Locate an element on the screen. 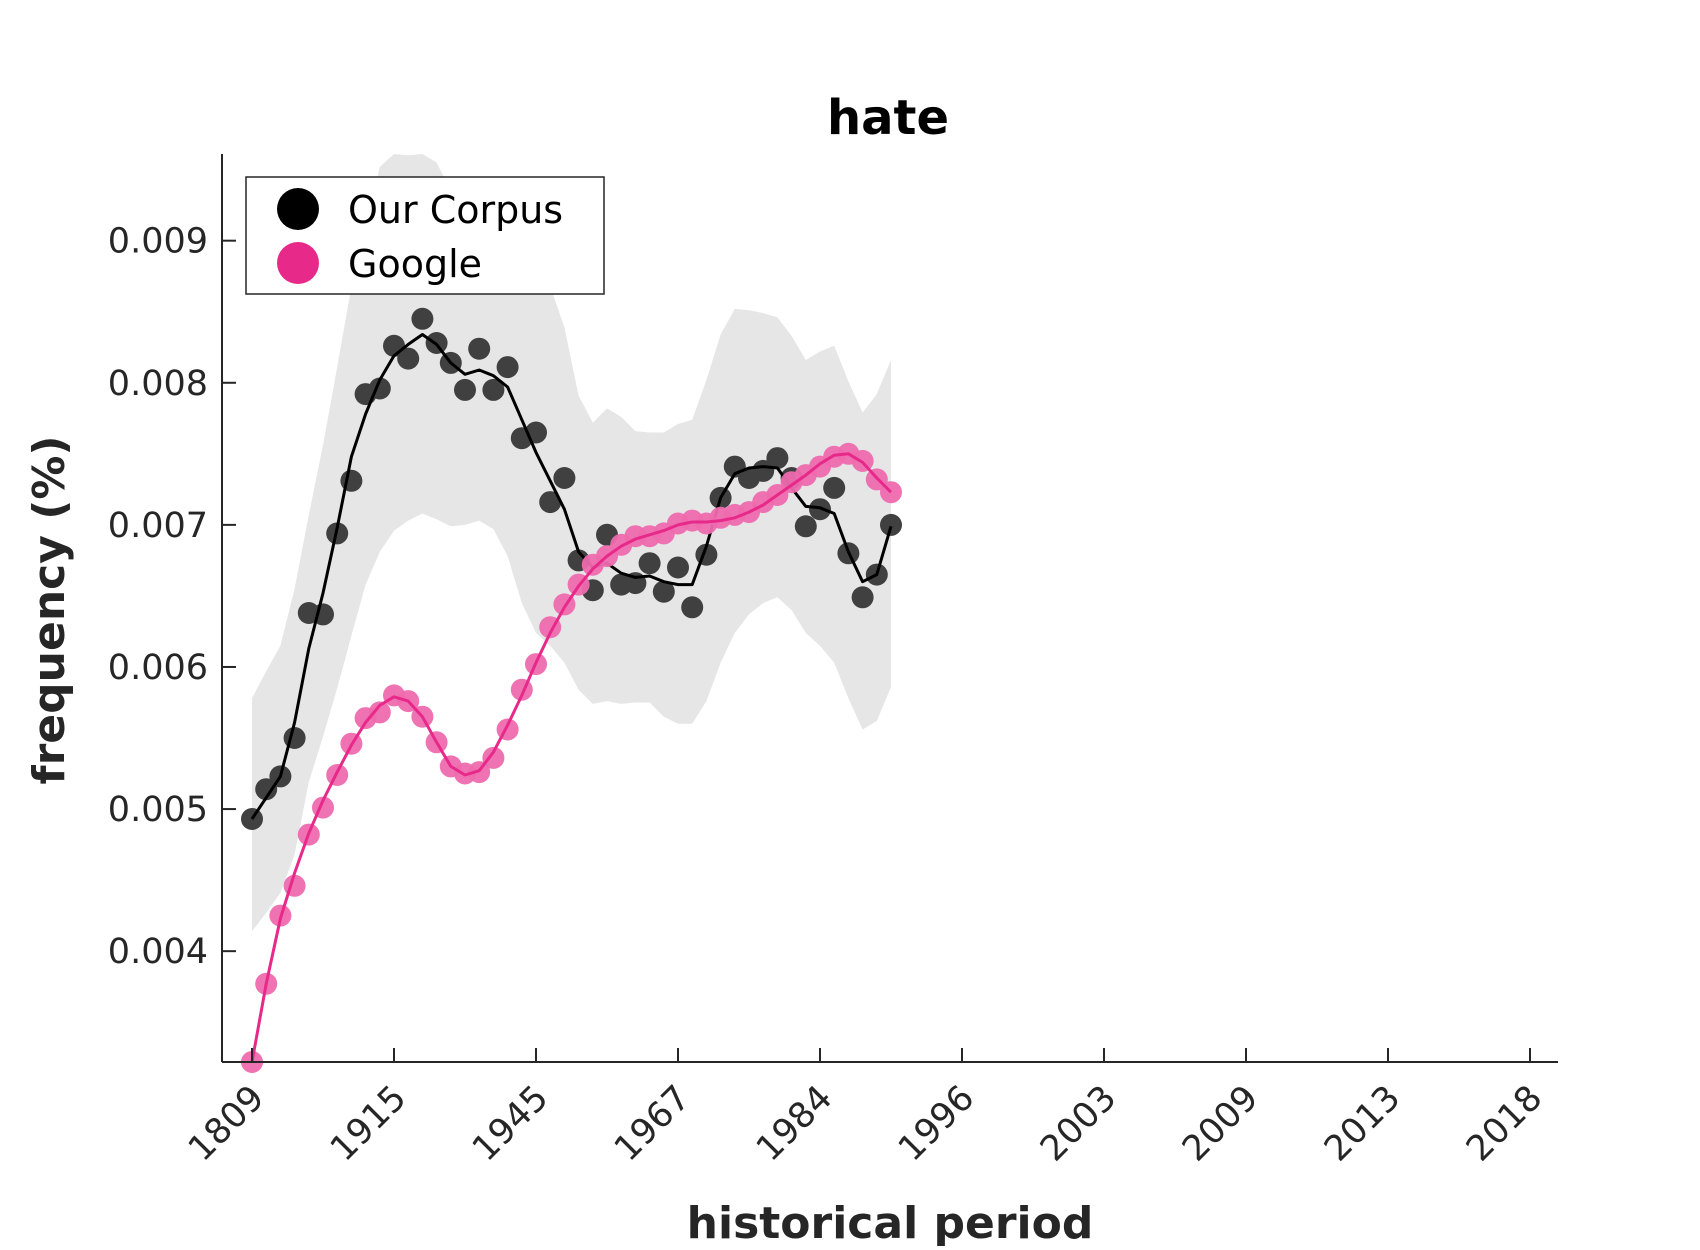 The width and height of the screenshot is (1700, 1250). x-axis-title: historical period is located at coordinates (890, 1222).